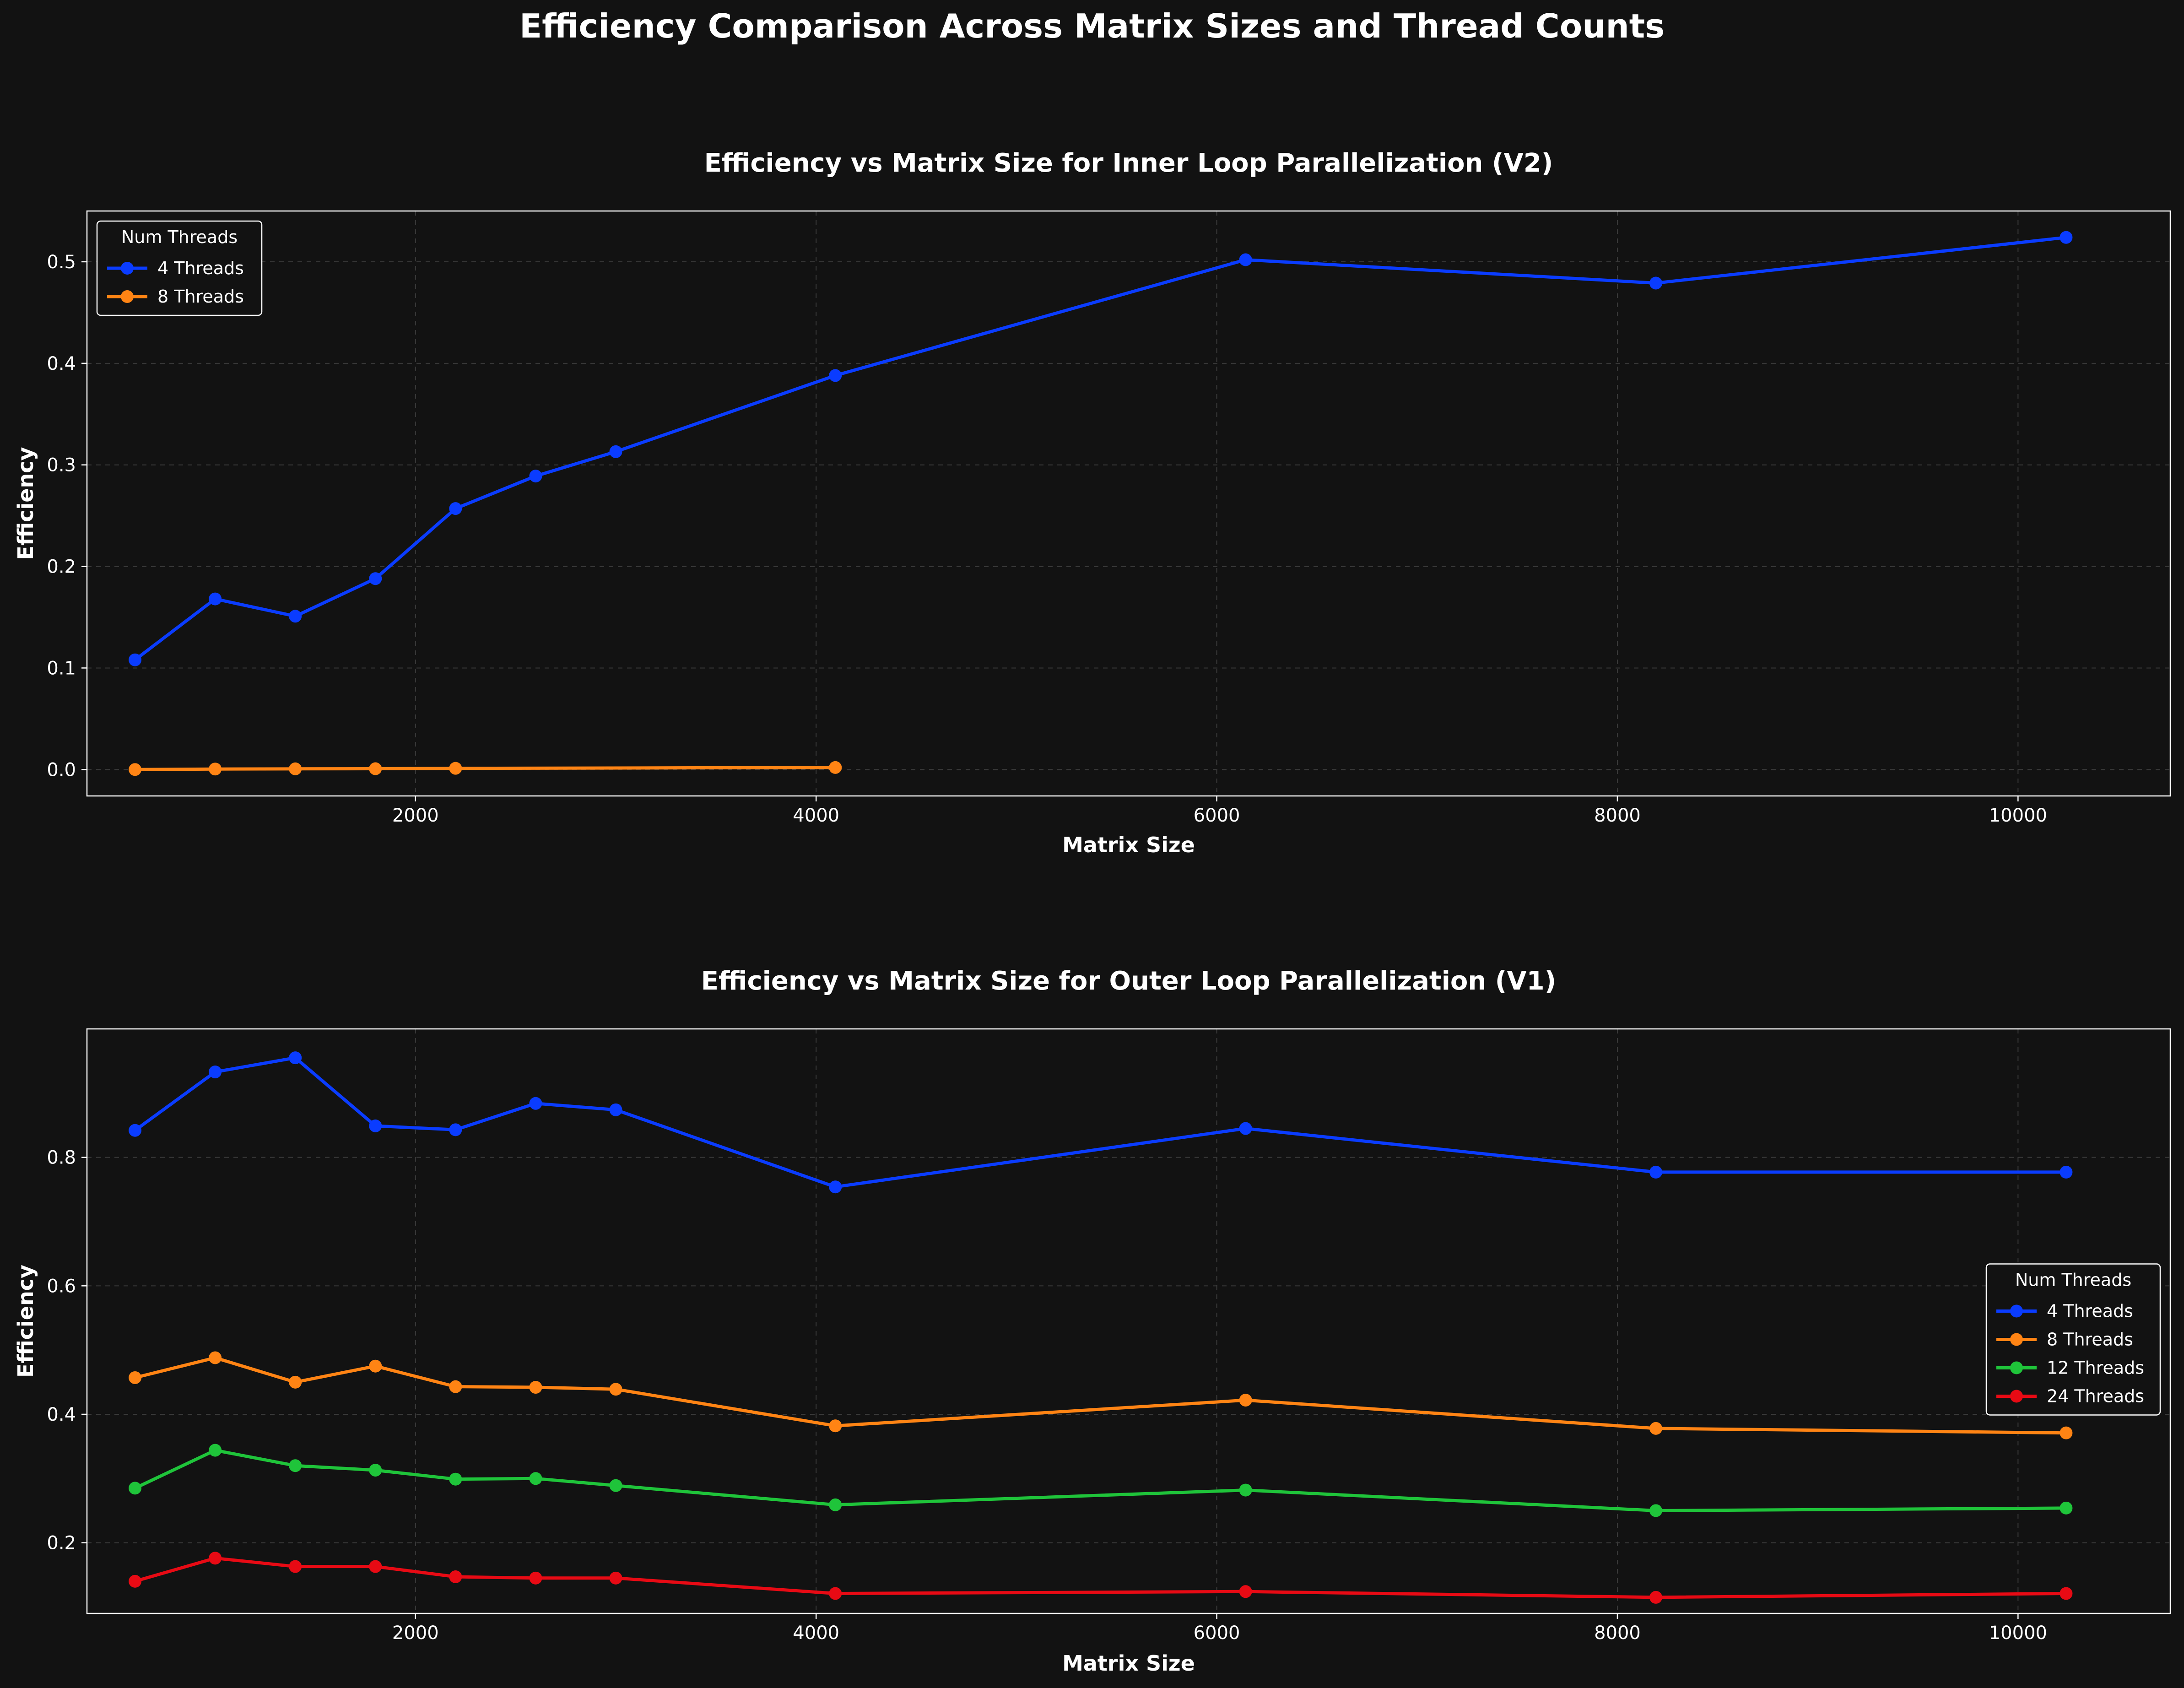 This screenshot has width=2184, height=1688. Describe the element at coordinates (2095, 1396) in the screenshot. I see `legend-label: 24 Threads` at that location.